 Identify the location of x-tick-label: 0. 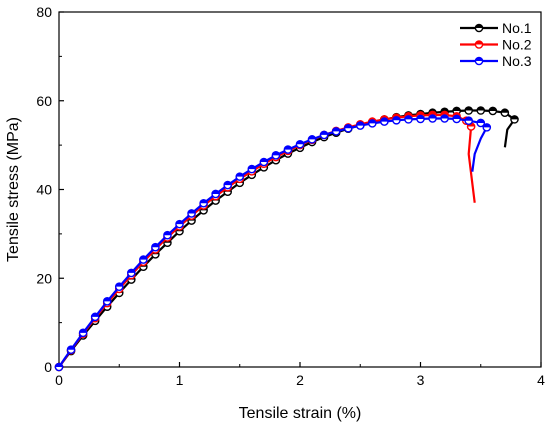
(59, 380).